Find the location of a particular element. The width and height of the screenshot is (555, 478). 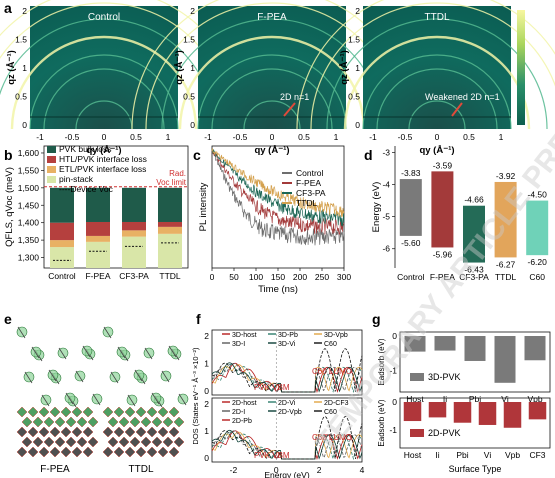

stack-segment-etl-pvk-interface-loss is located at coordinates (98, 238).